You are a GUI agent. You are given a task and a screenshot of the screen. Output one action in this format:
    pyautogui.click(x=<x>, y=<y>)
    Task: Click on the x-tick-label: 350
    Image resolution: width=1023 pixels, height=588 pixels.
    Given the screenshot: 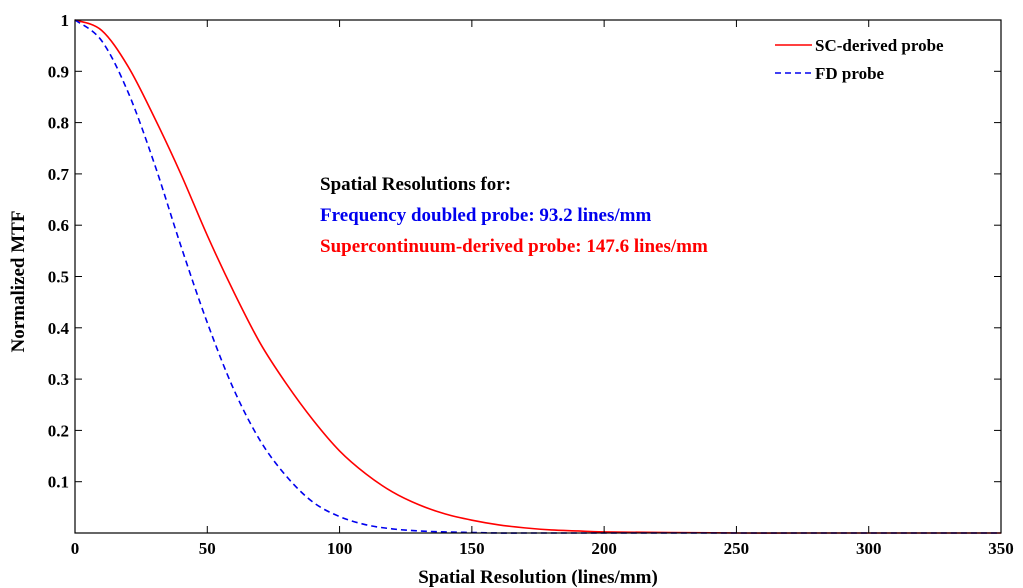 What is the action you would take?
    pyautogui.click(x=1001, y=548)
    